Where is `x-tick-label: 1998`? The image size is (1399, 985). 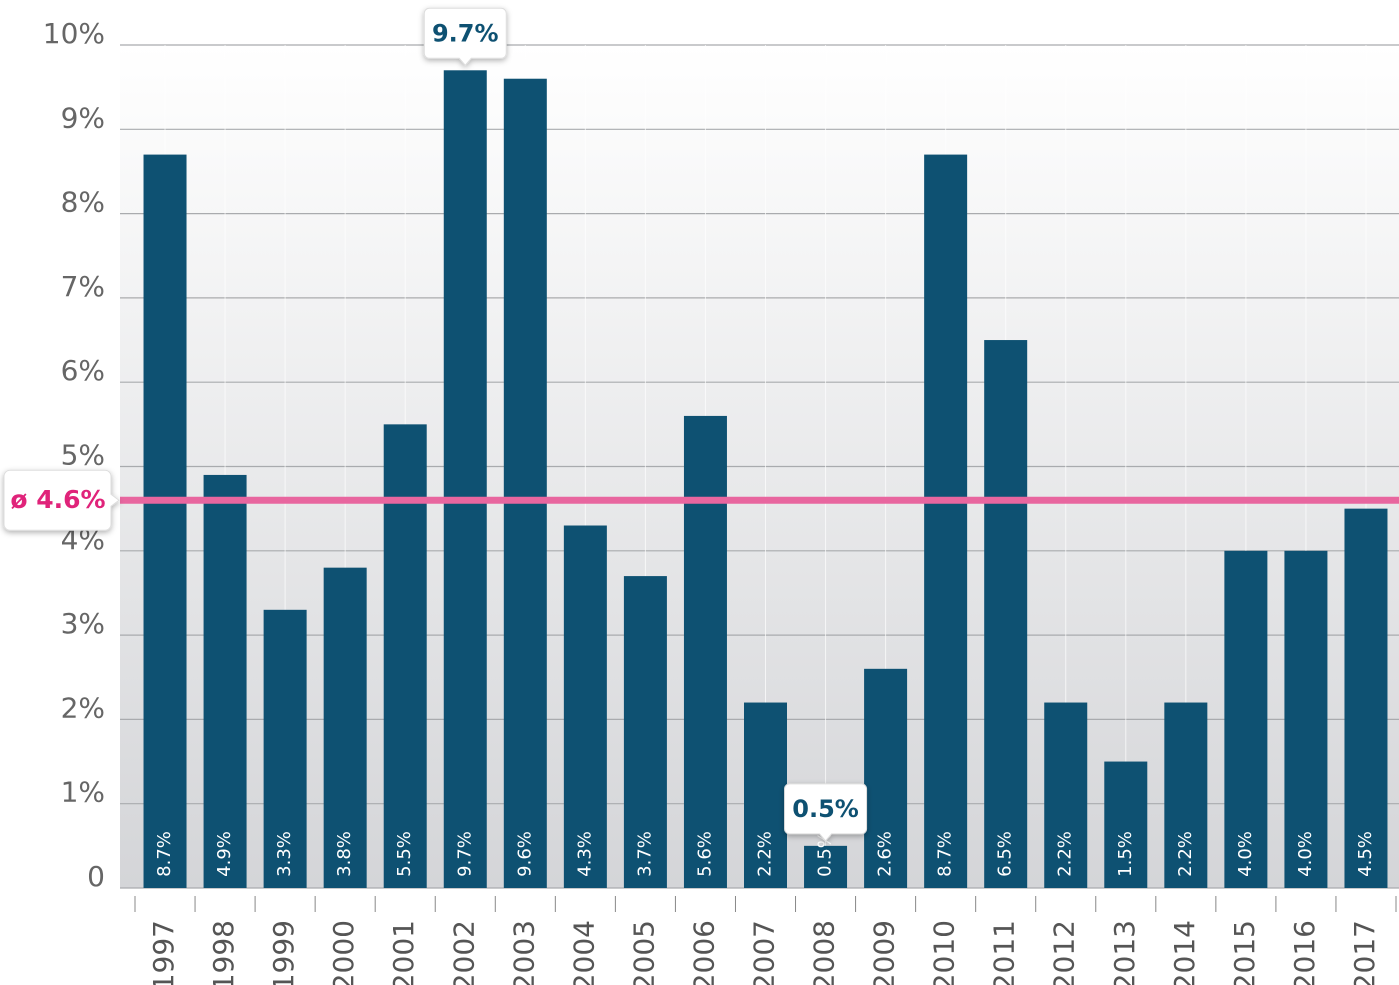
x-tick-label: 1998 is located at coordinates (223, 952).